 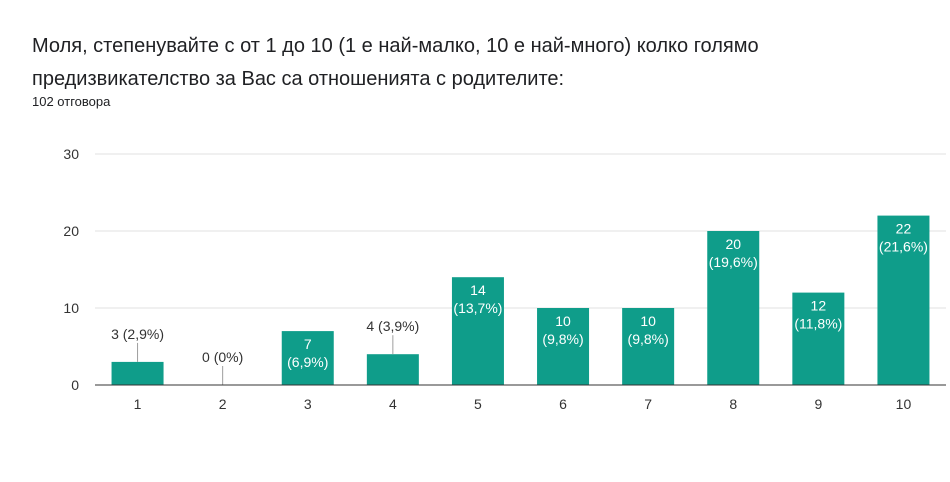 I want to click on x-tick-label: 10, so click(x=904, y=404).